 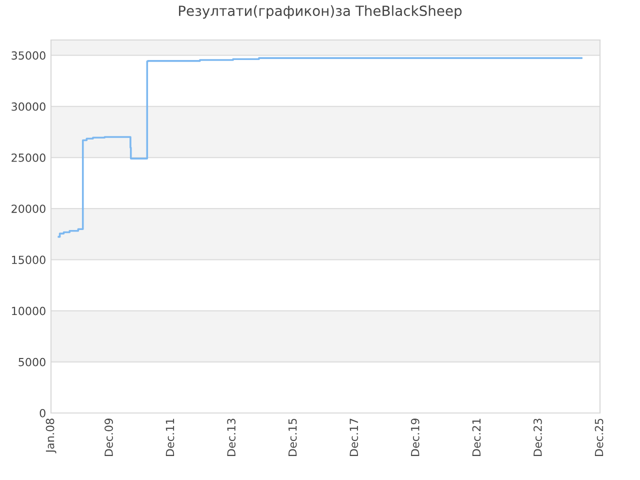 I want to click on y-tick-label: 25000, so click(x=29, y=157).